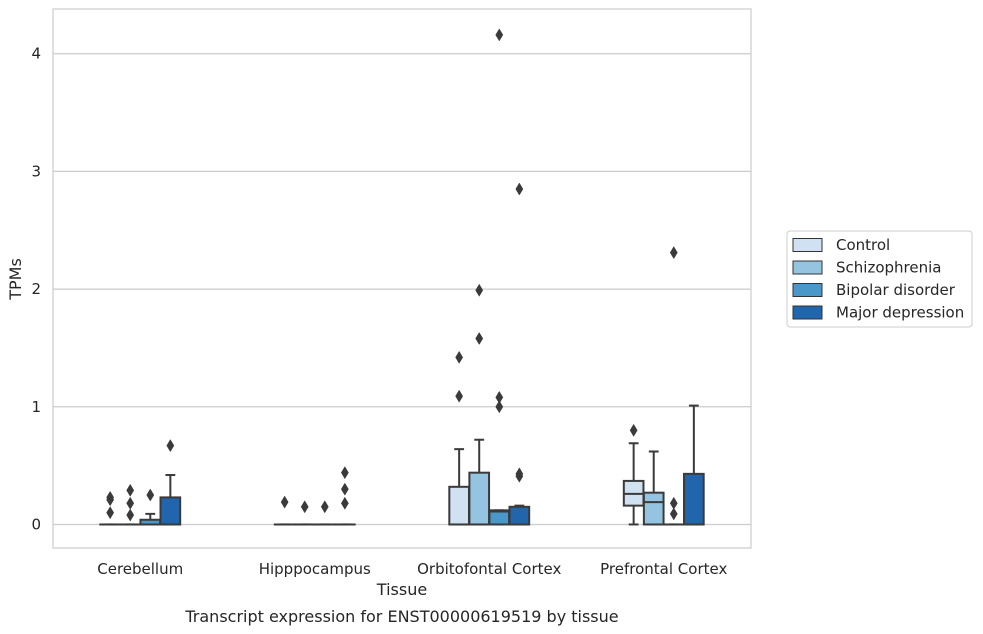  What do you see at coordinates (863, 245) in the screenshot?
I see `legend-label: Control` at bounding box center [863, 245].